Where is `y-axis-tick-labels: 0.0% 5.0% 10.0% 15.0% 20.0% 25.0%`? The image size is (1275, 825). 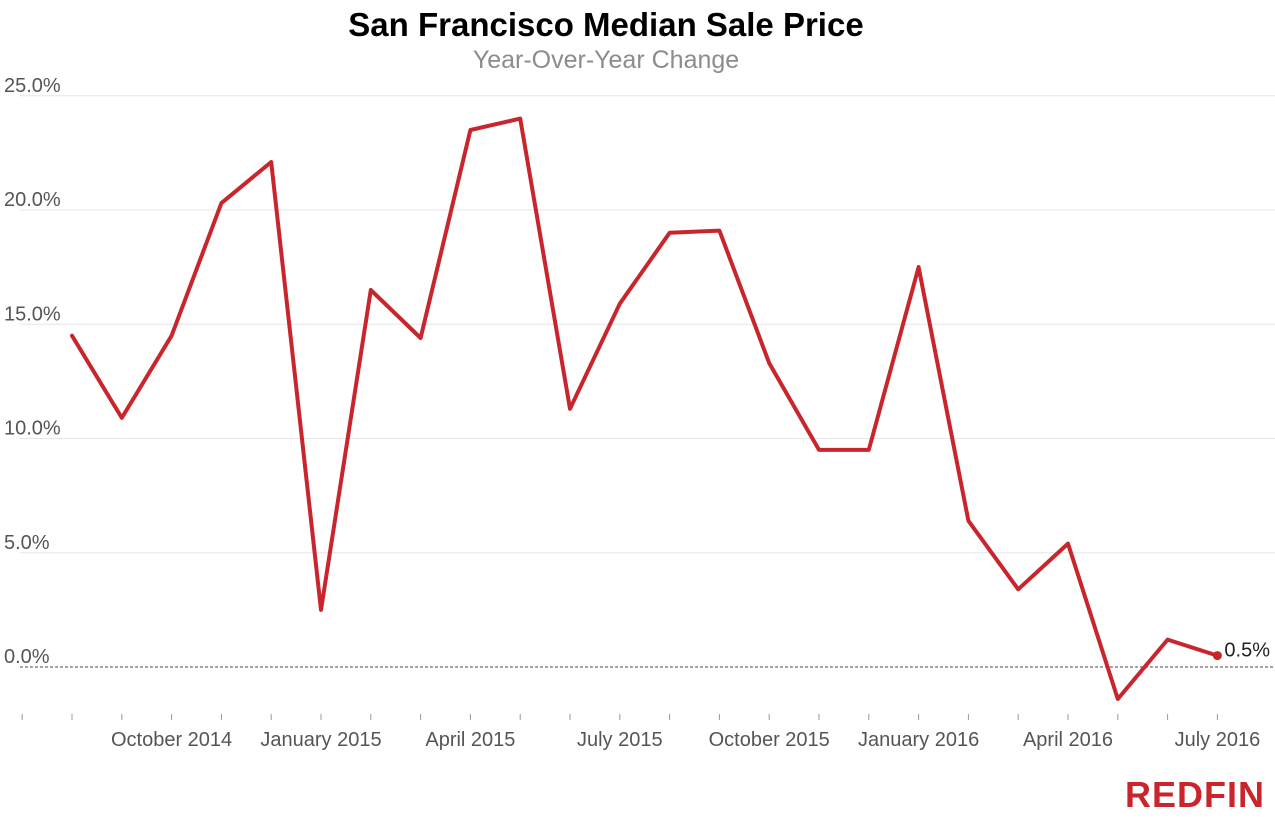 y-axis-tick-labels: 0.0% 5.0% 10.0% 15.0% 20.0% 25.0% is located at coordinates (32, 371).